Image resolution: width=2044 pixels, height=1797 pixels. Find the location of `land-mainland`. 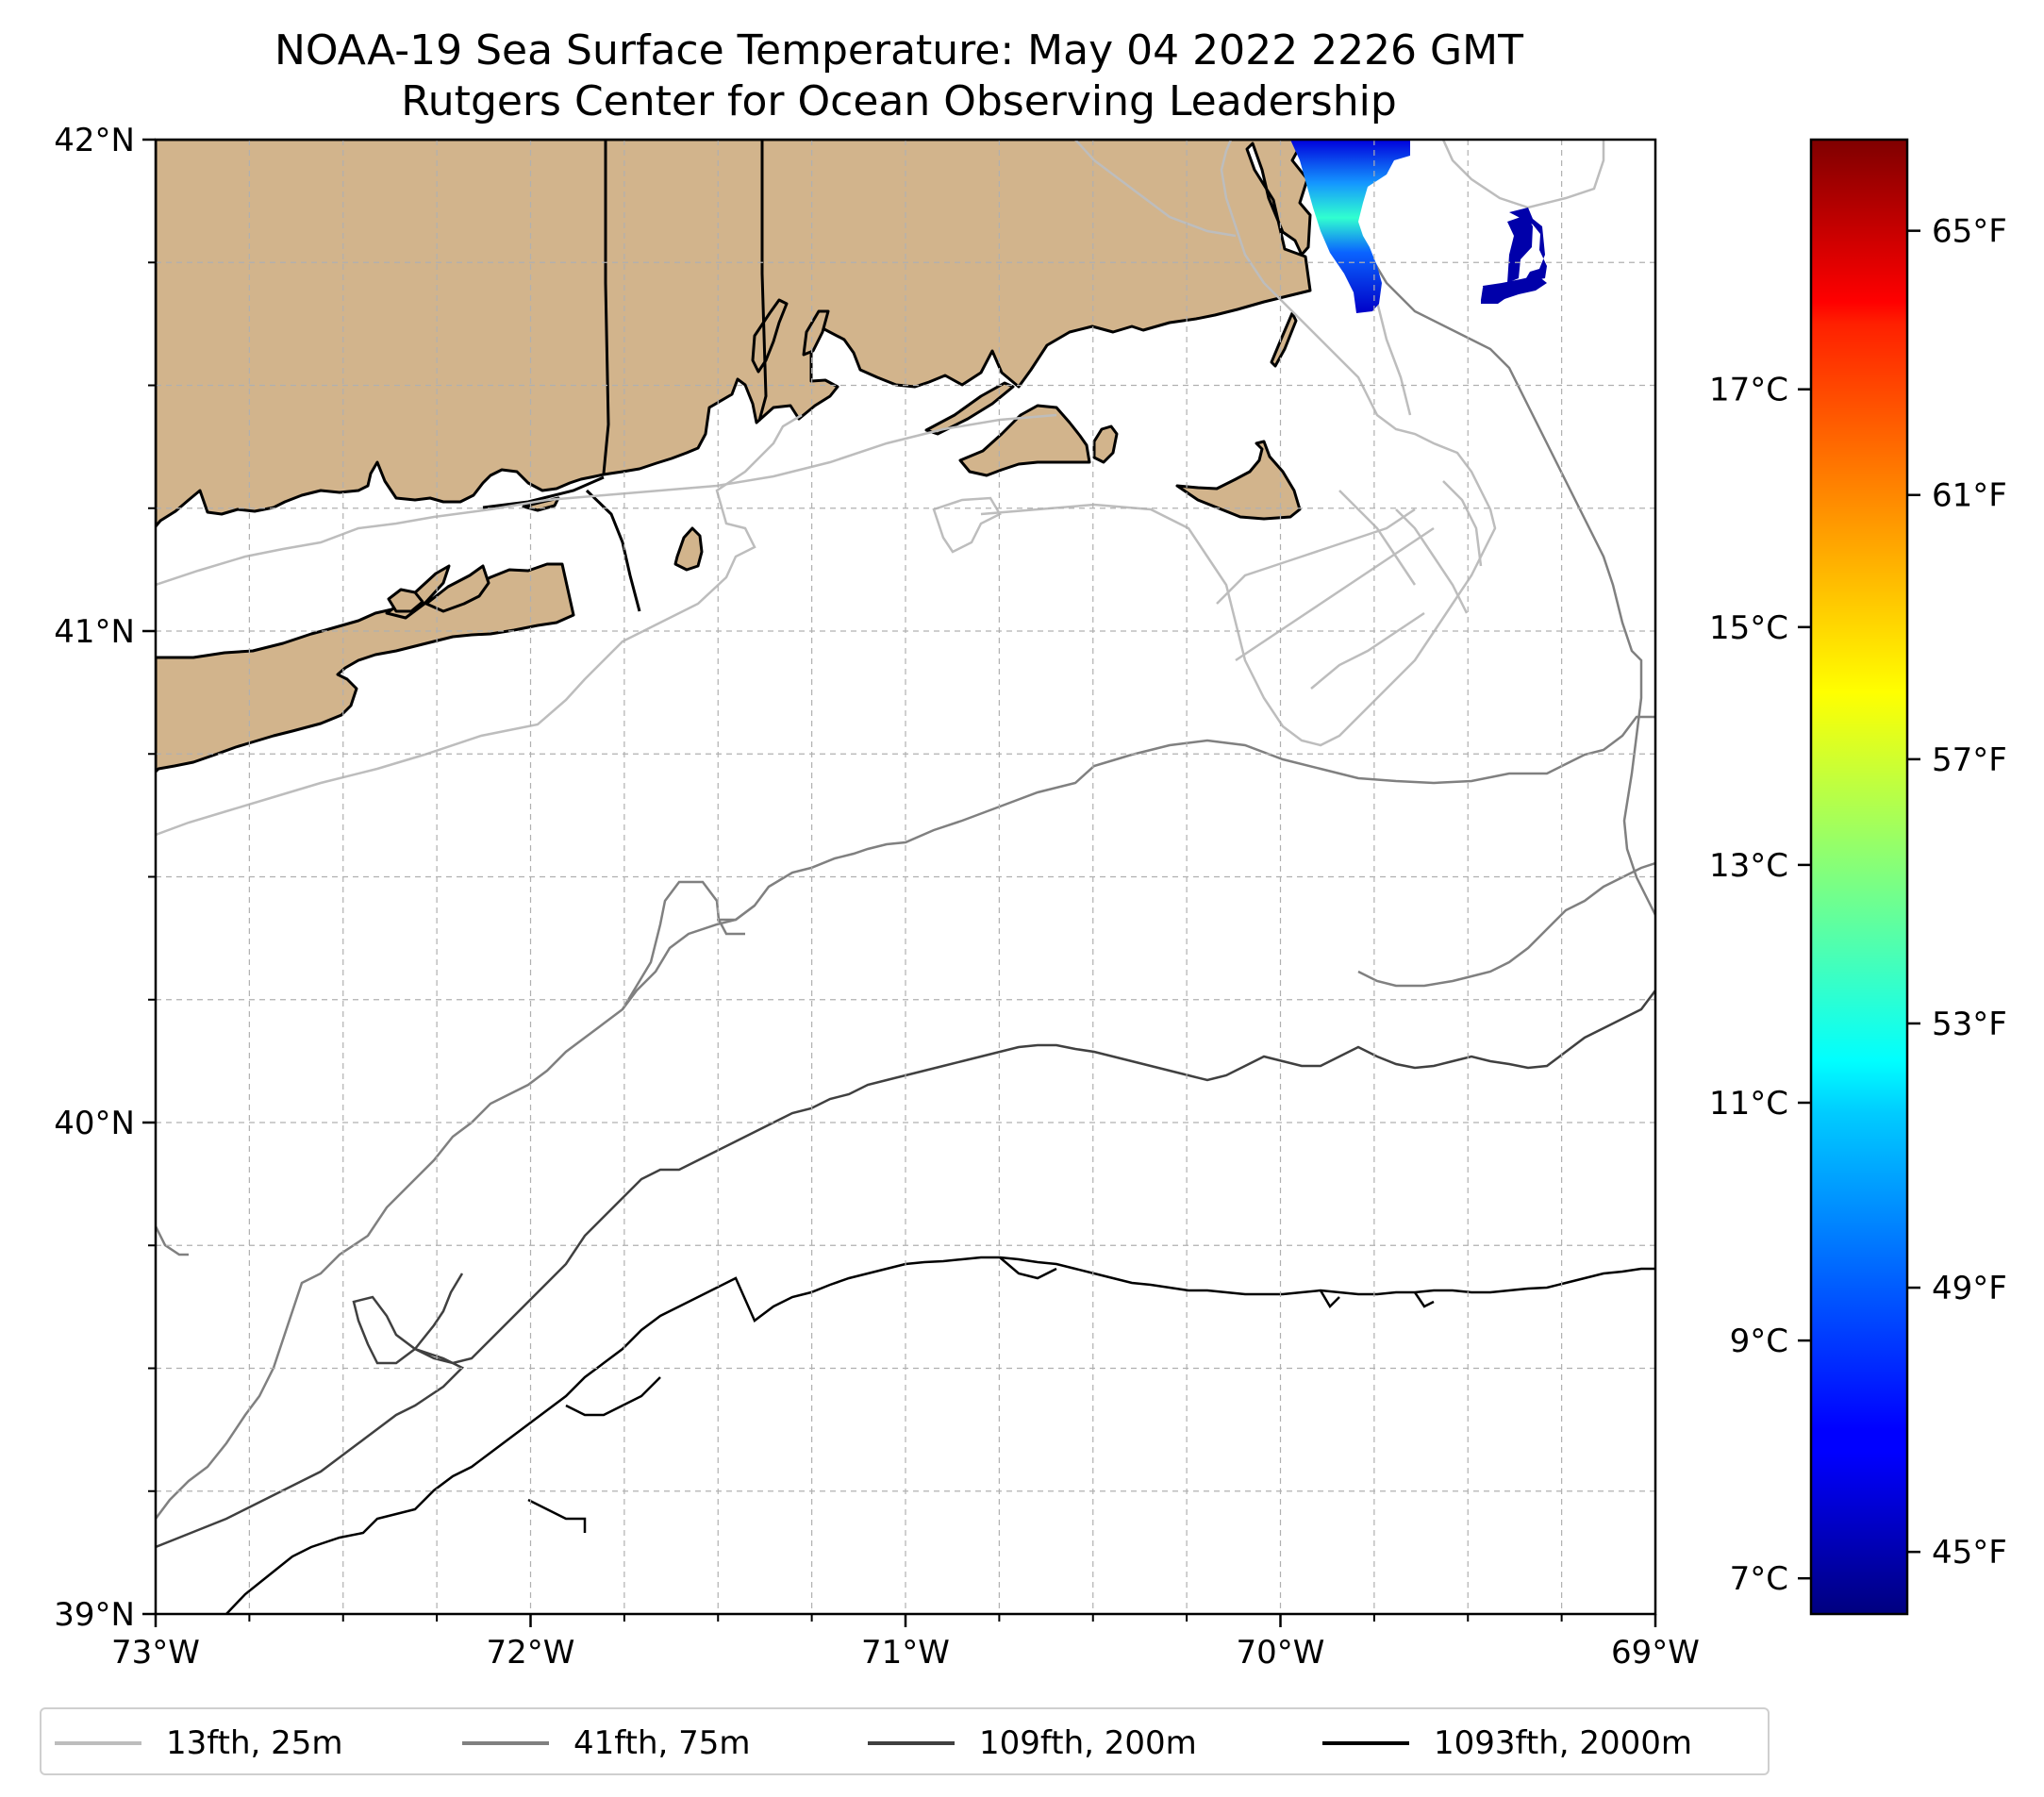

land-mainland is located at coordinates (734, 334).